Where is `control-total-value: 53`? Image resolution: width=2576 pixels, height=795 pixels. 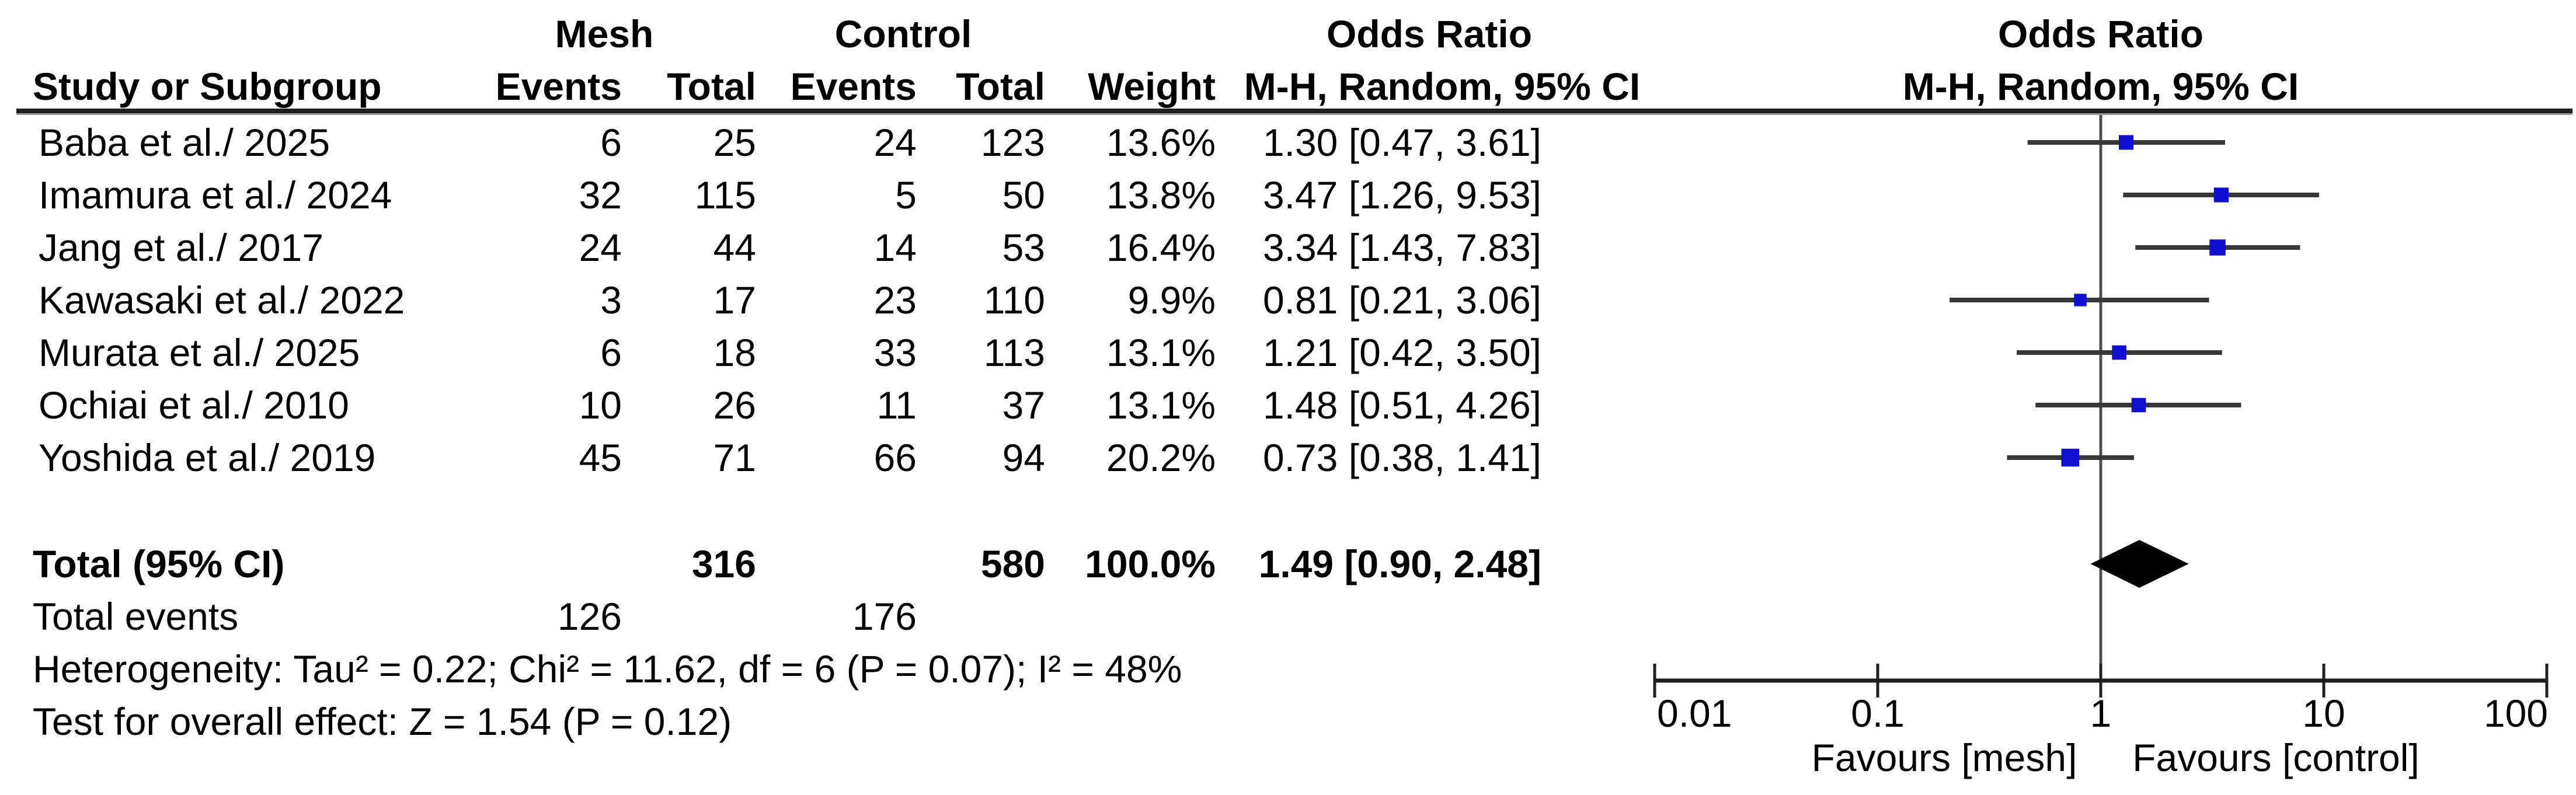 control-total-value: 53 is located at coordinates (1023, 247).